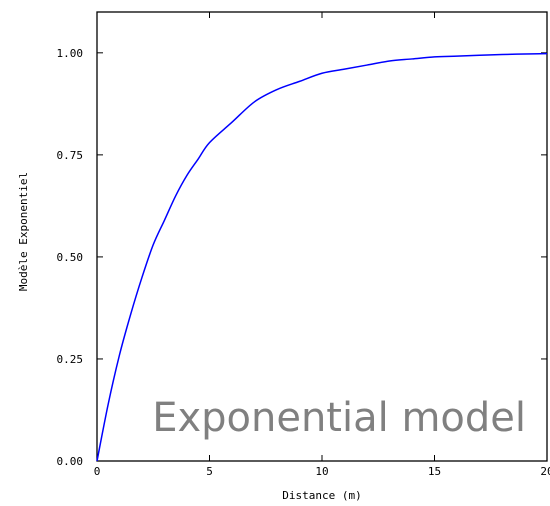 The width and height of the screenshot is (550, 506). Describe the element at coordinates (339, 418) in the screenshot. I see `overlay-annotation: Exponential model` at that location.